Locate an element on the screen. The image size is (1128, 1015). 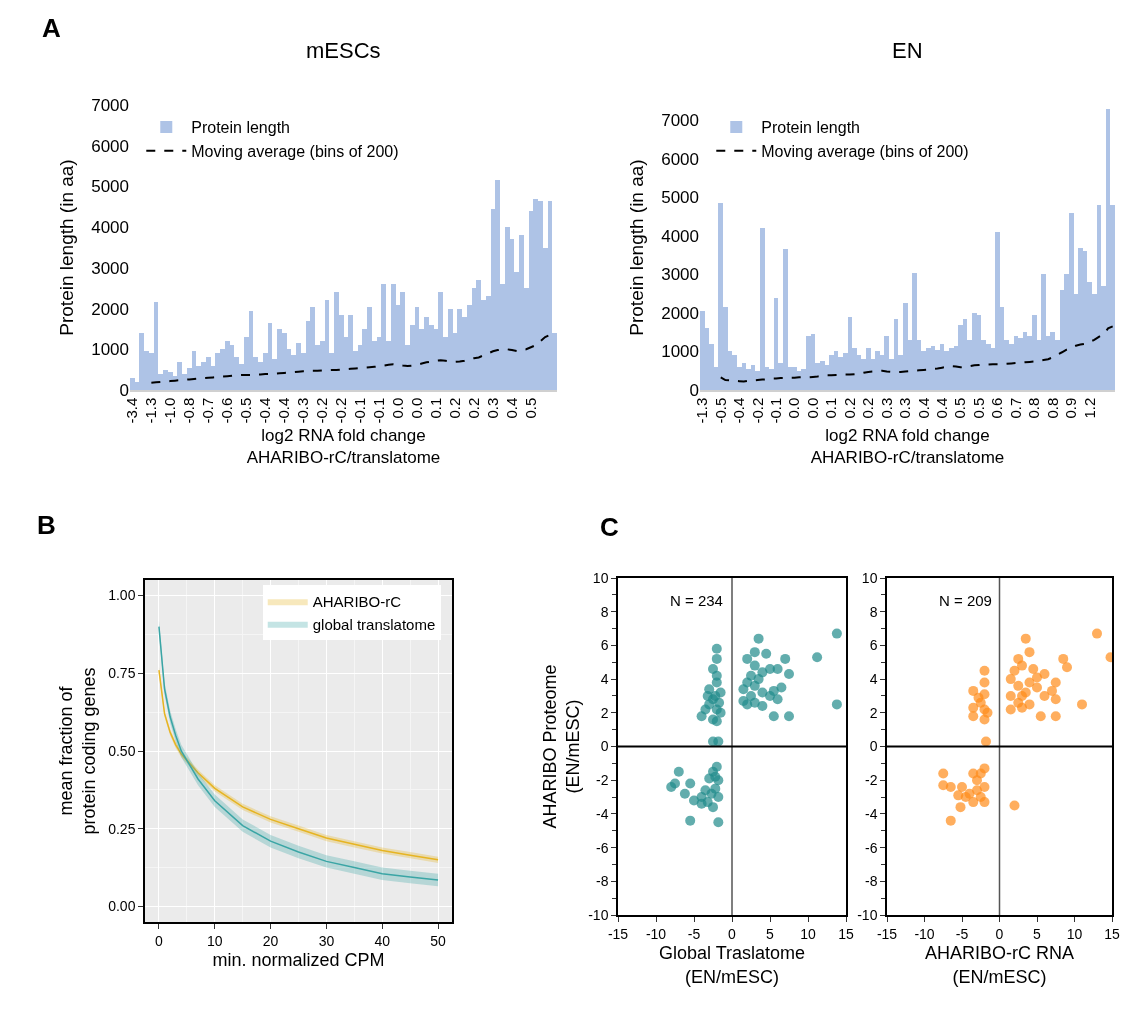
x-axis-title: min. normalized CPM is located at coordinates (298, 960).